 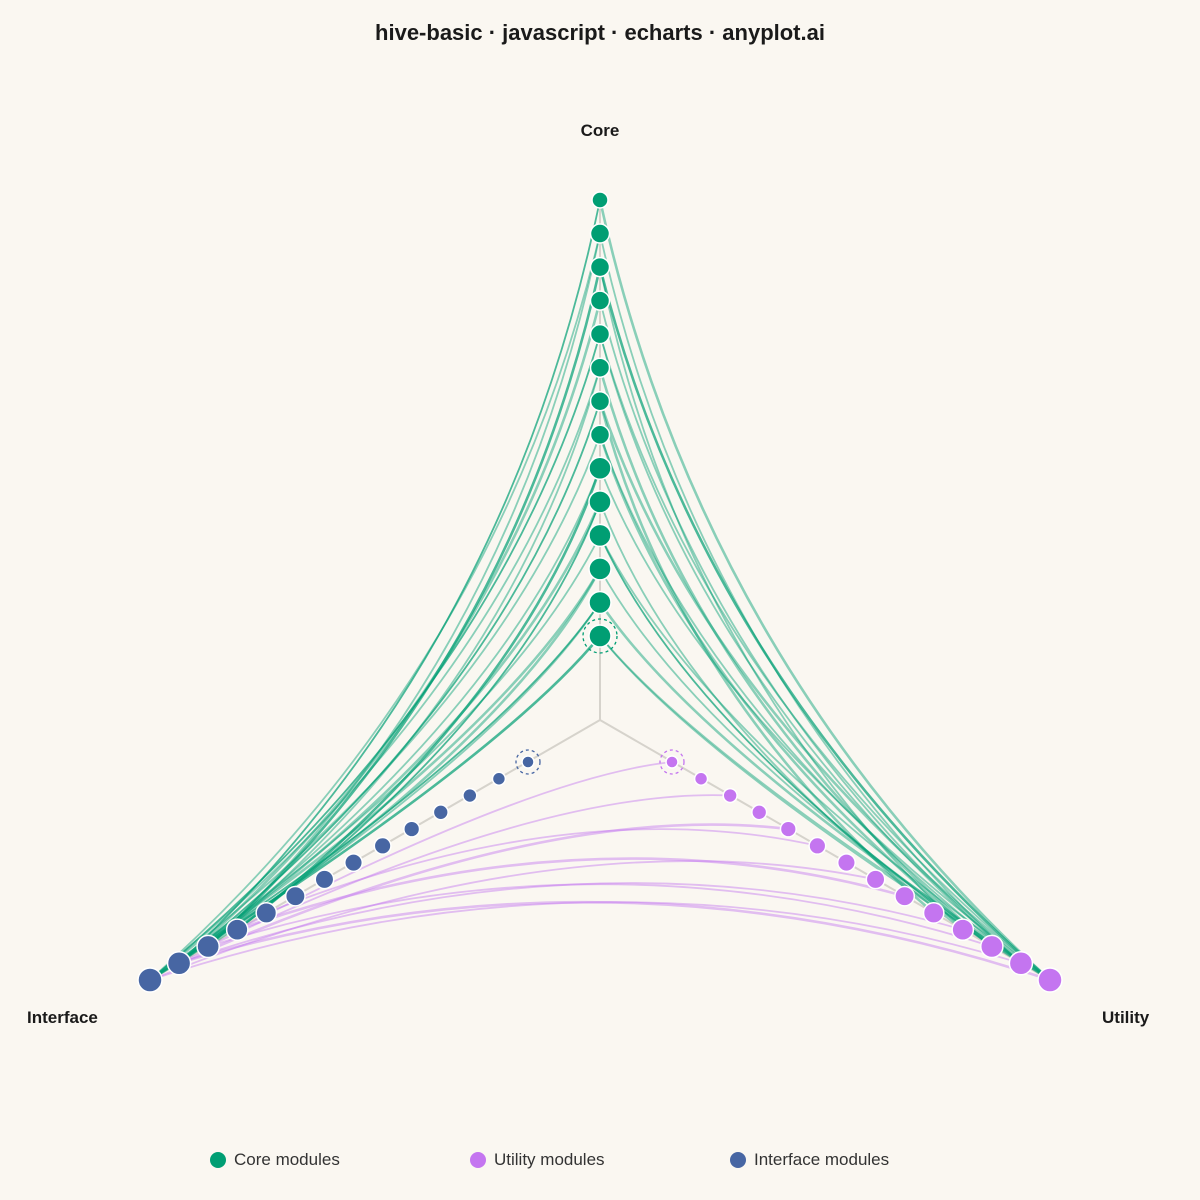 I want to click on axis-label-core: Core, so click(x=600, y=130).